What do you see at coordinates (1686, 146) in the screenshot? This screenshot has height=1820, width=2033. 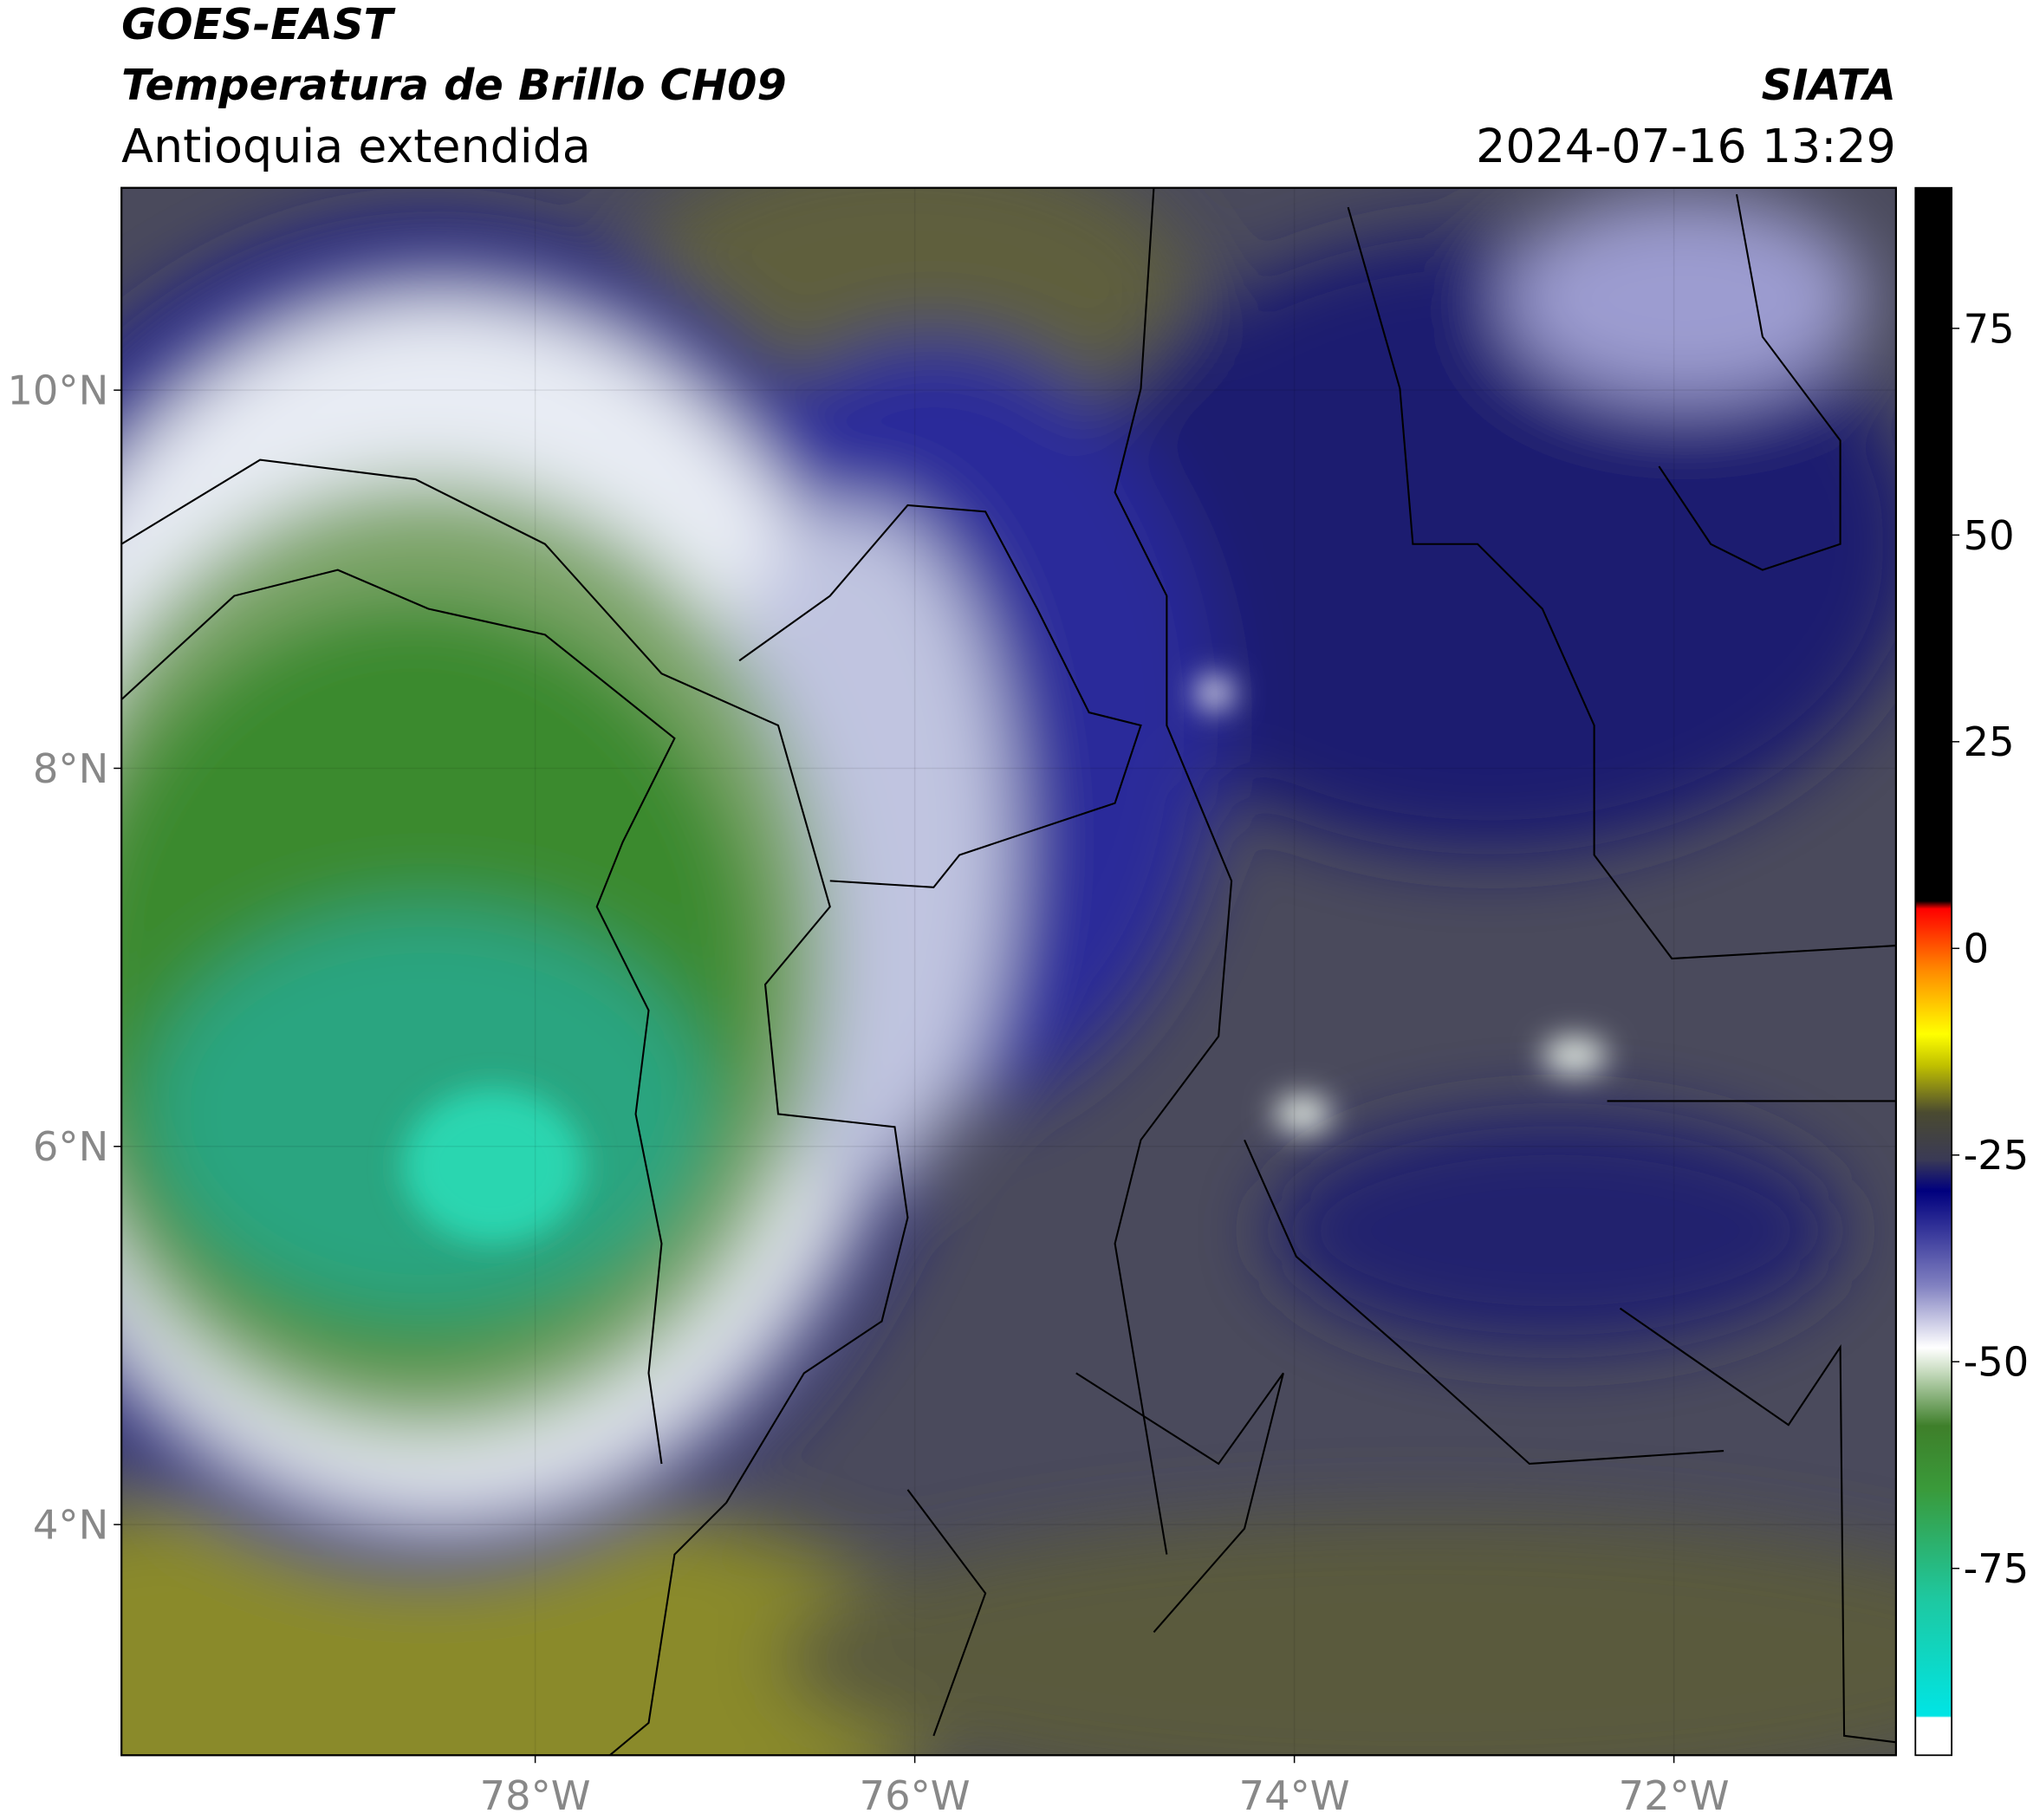 I see `datetime: 2024-07-16 13:29` at bounding box center [1686, 146].